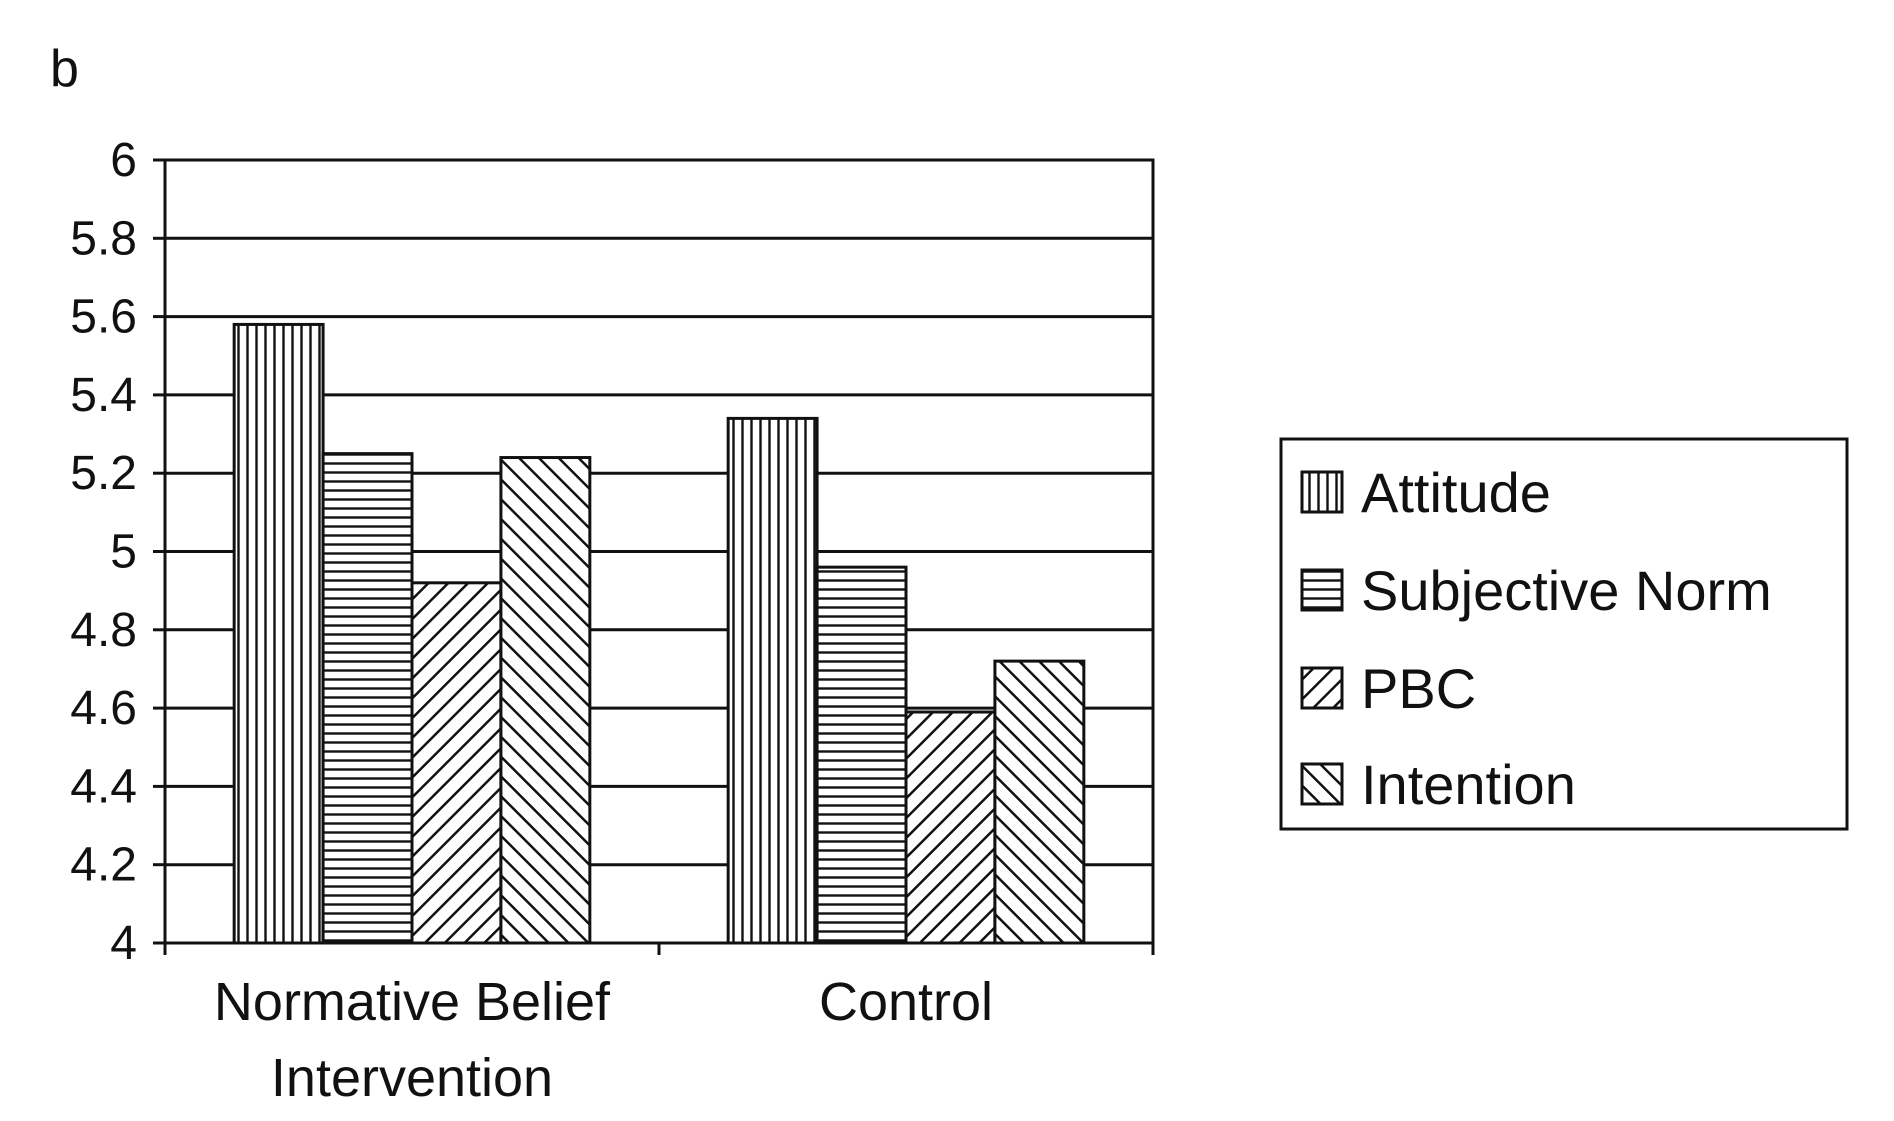 This screenshot has width=1894, height=1121. I want to click on y-tick-label: 5.8, so click(103, 238).